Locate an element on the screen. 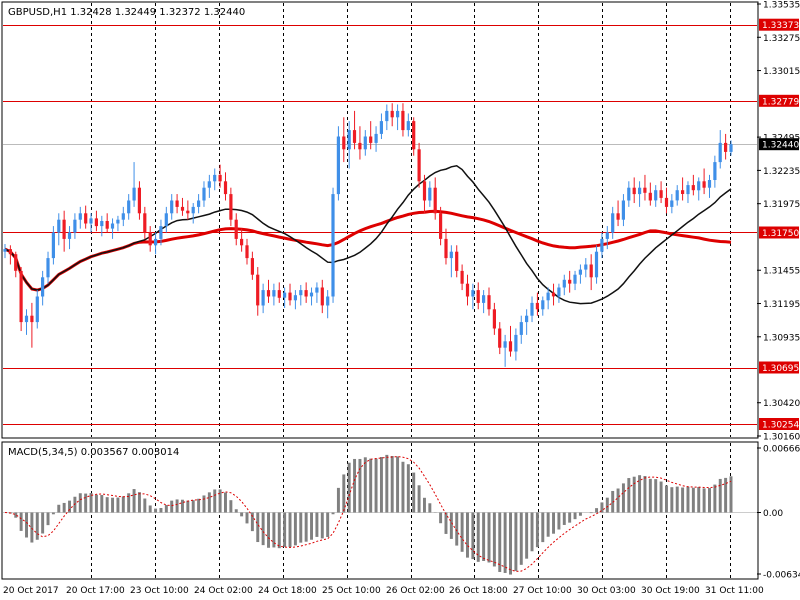  time-label: 25 Oct 10:00 is located at coordinates (351, 591).